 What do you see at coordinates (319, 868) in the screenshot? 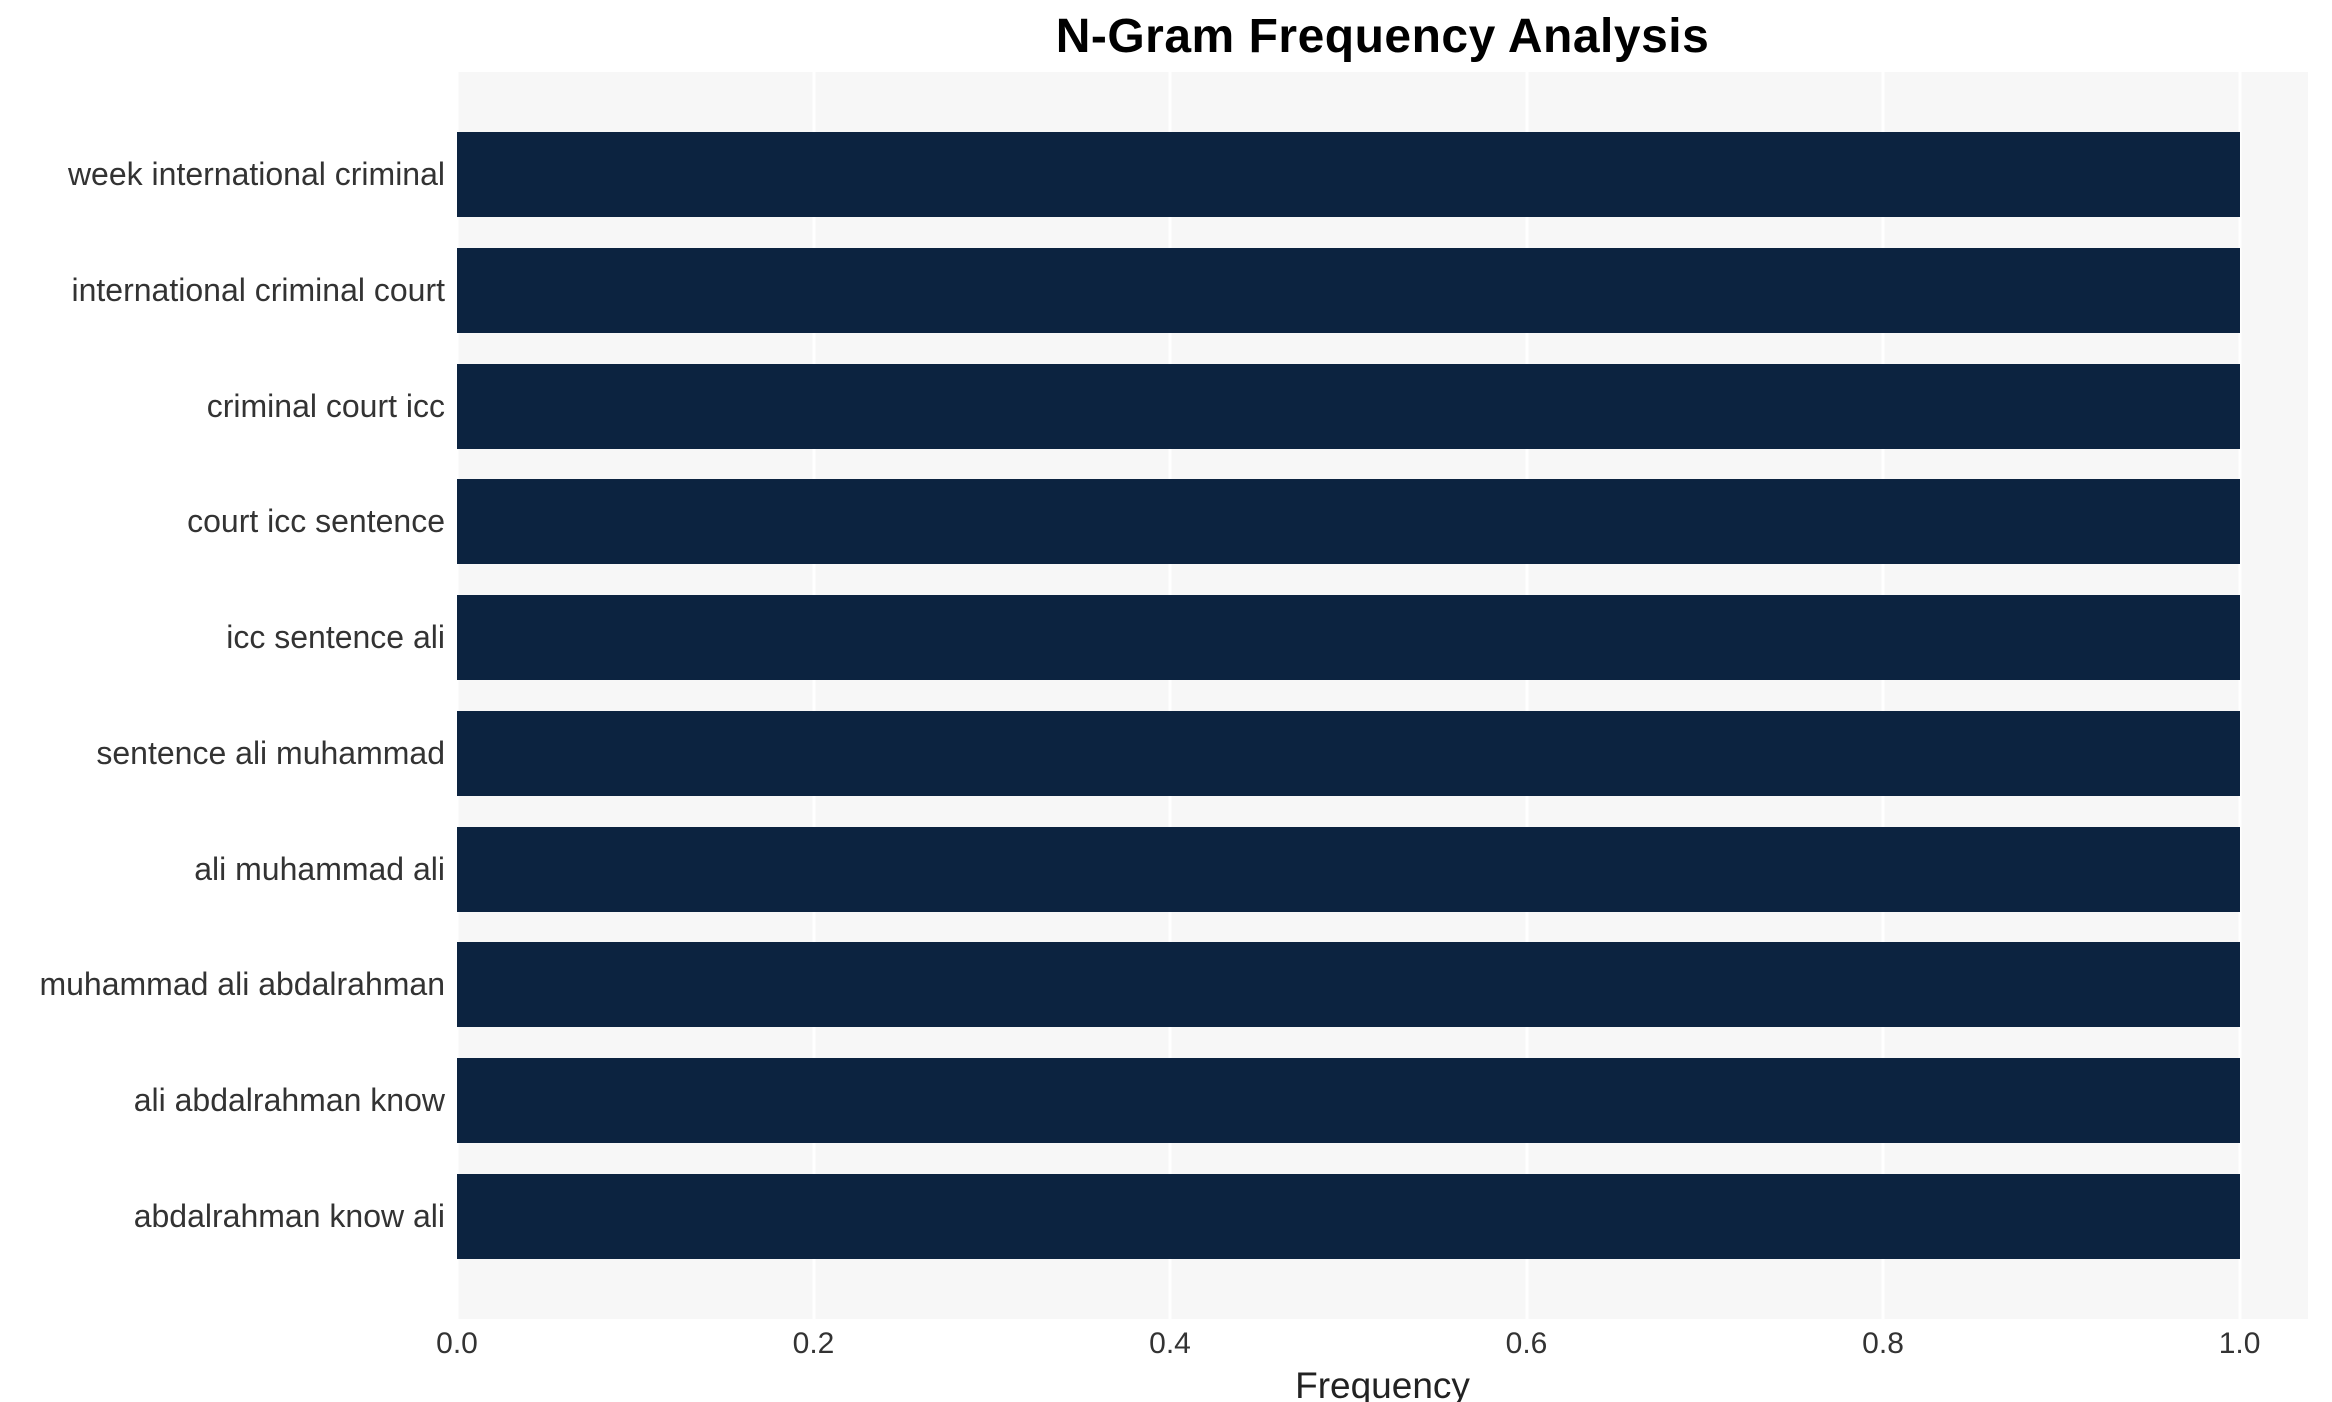
I see `y-axis-label: ali muhammad ali` at bounding box center [319, 868].